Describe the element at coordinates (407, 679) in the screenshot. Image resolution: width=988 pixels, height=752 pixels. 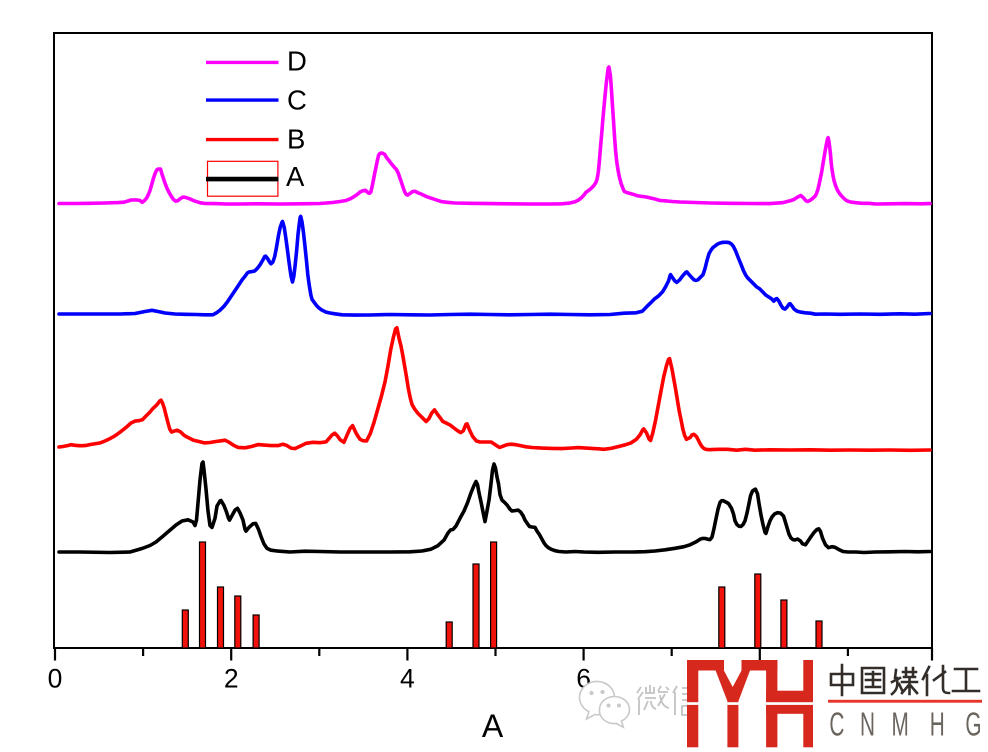
I see `svg-text: 4` at that location.